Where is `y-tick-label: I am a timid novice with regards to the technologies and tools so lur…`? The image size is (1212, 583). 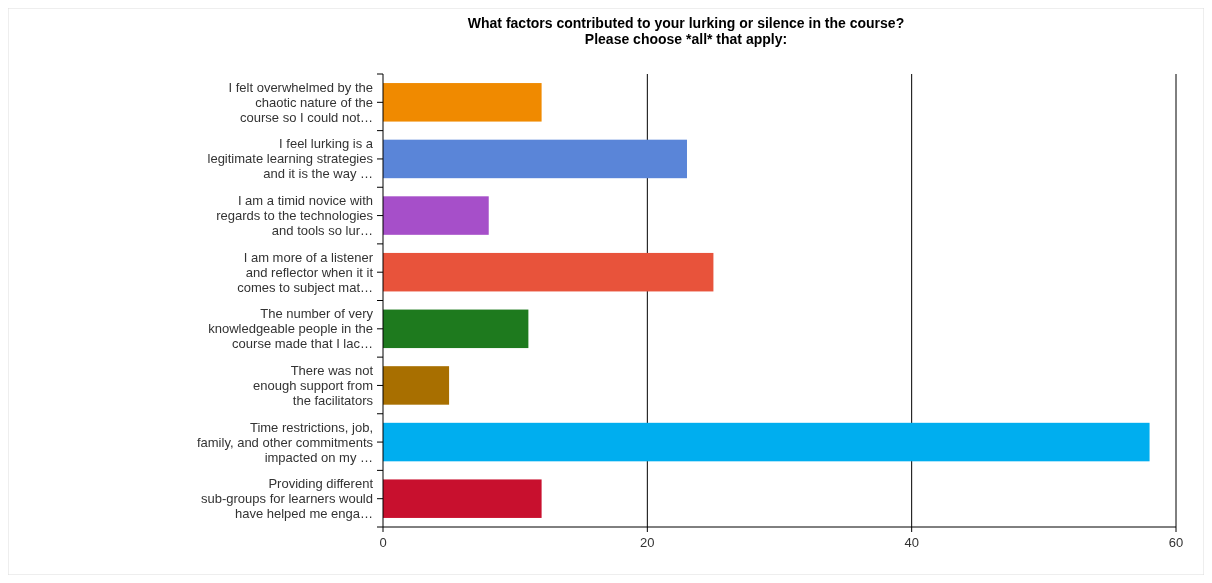 y-tick-label: I am a timid novice with regards to the technologies and tools so lur… is located at coordinates (295, 216).